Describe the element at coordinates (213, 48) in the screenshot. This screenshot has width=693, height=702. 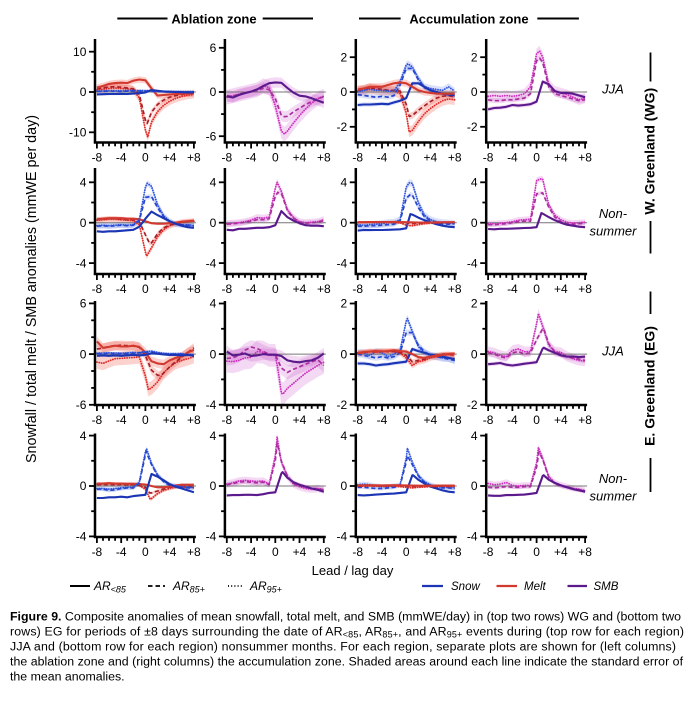
I see `svg-text: 6` at that location.